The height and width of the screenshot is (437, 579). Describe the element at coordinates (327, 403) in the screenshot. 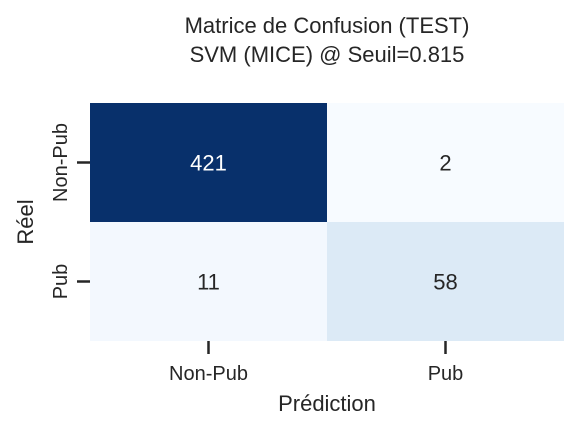

I see `x-axis-label: Prédiction` at that location.